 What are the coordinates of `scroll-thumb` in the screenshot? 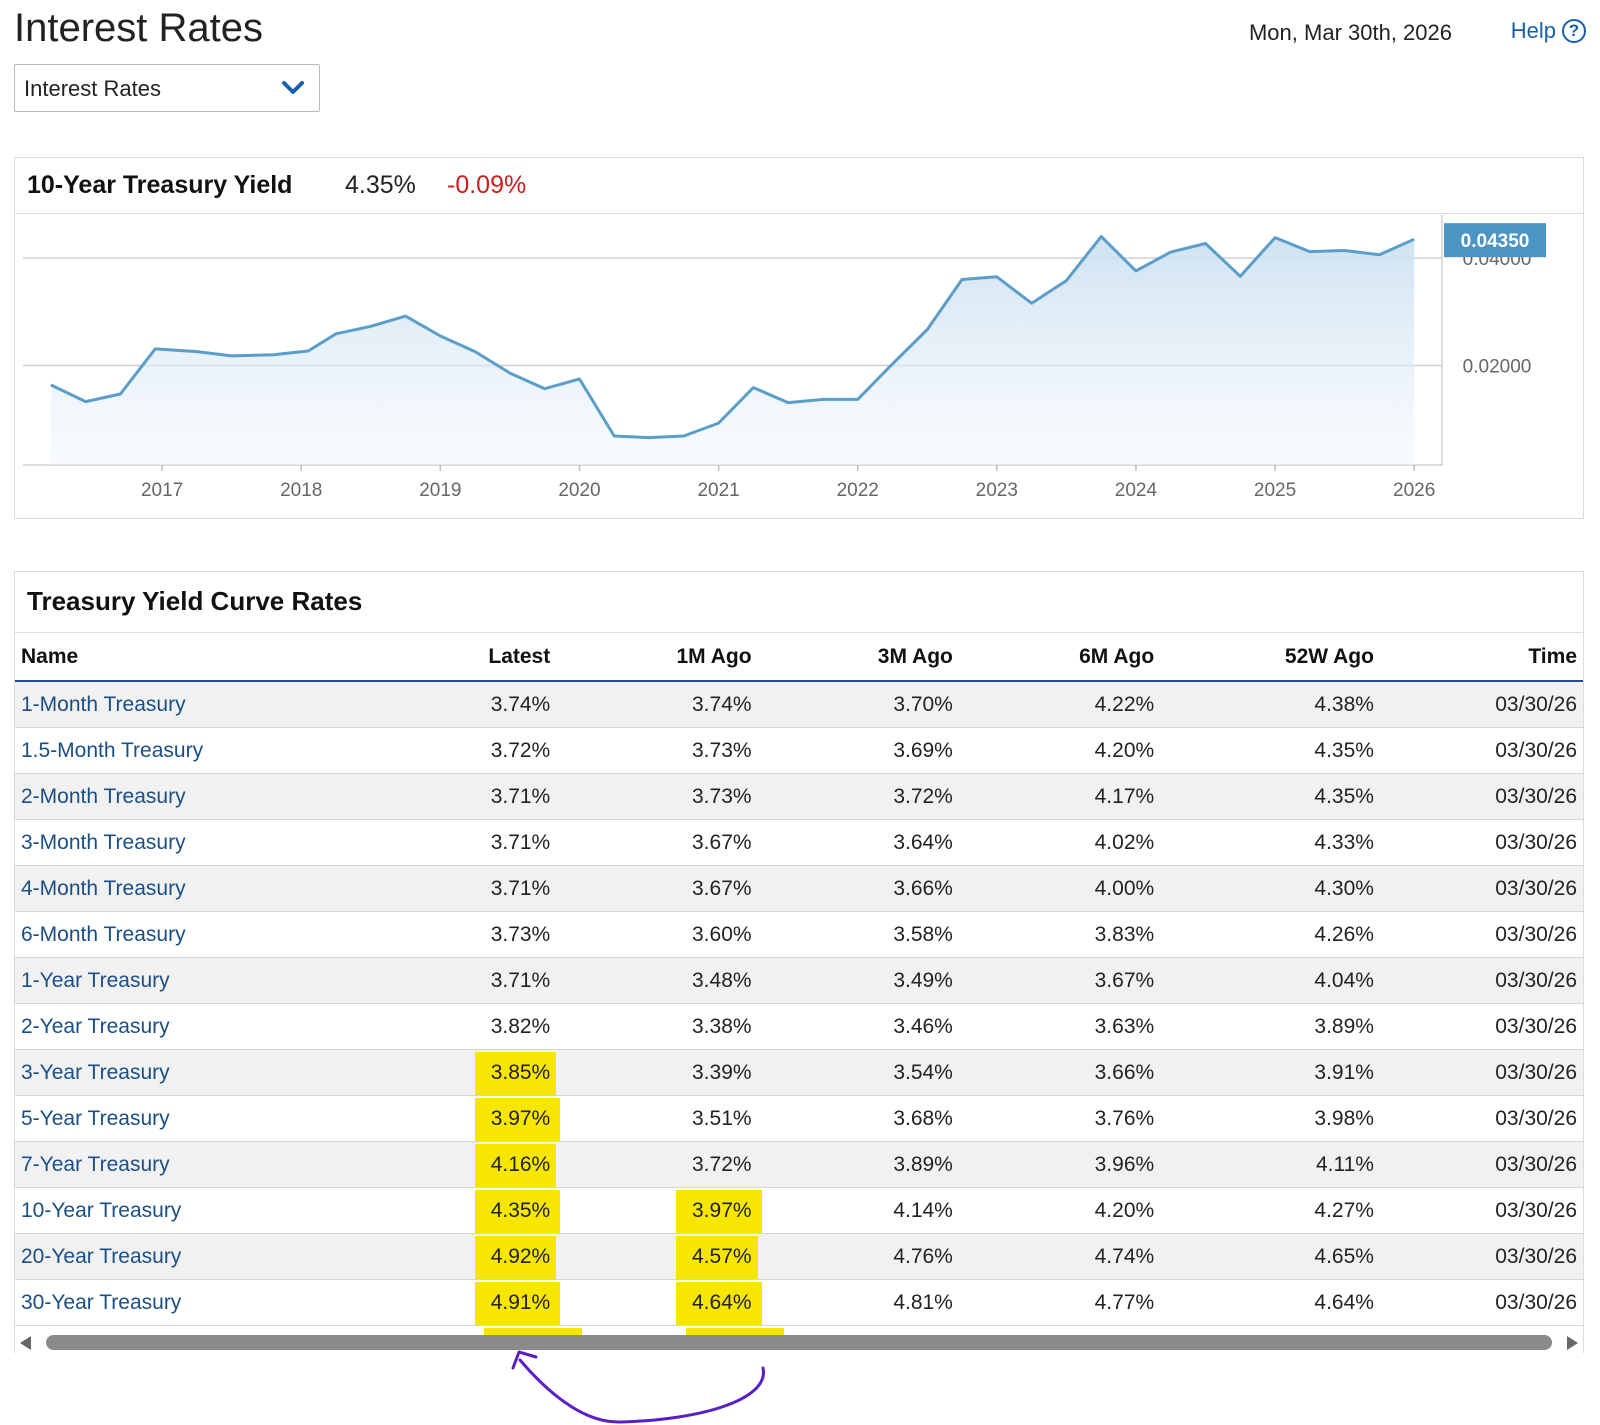 It's located at (799, 1342).